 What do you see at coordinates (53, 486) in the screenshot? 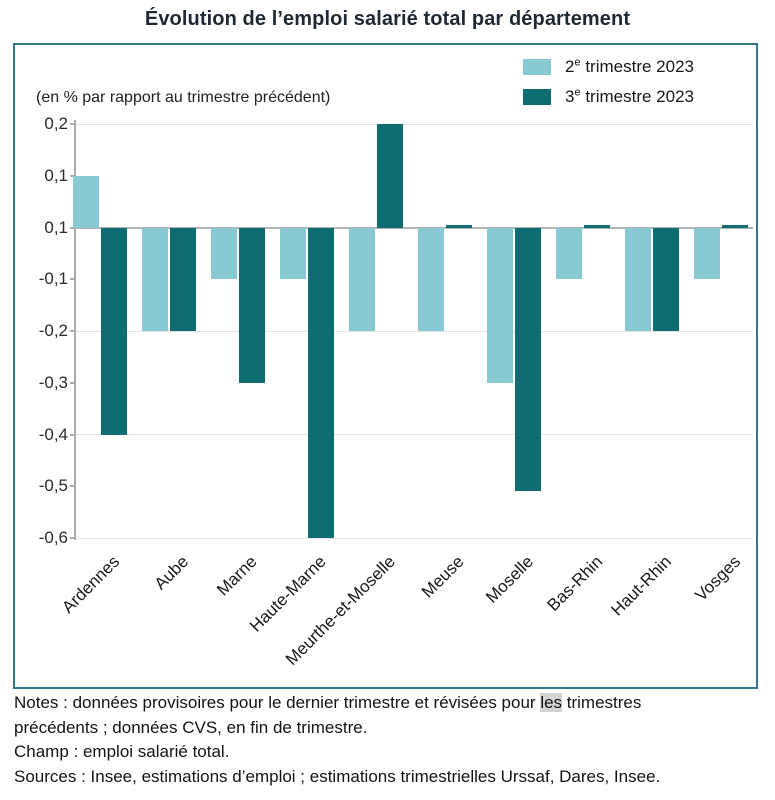
I see `y-tick-label-7: -0,5` at bounding box center [53, 486].